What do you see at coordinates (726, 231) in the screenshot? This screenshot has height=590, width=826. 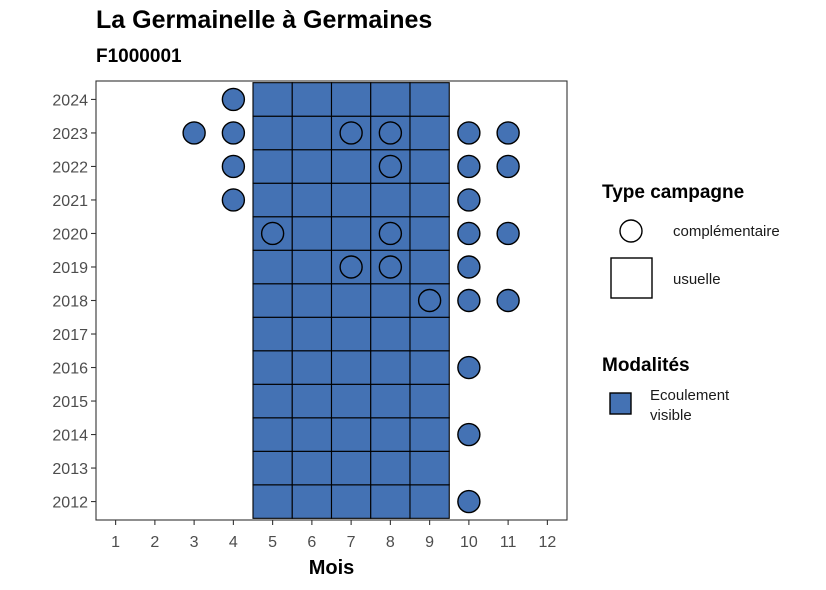 I see `legend-complementaire-label: complémentaire` at bounding box center [726, 231].